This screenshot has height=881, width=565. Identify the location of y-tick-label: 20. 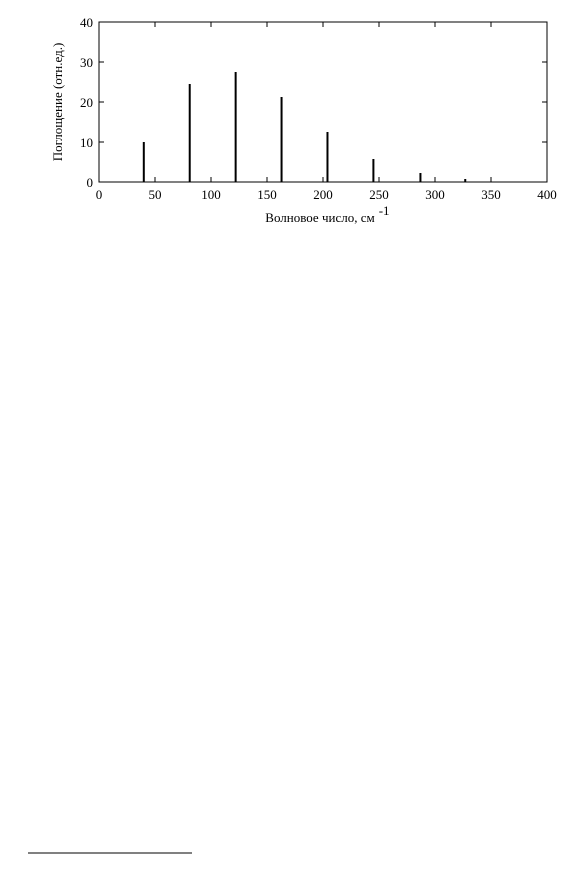
(86, 102).